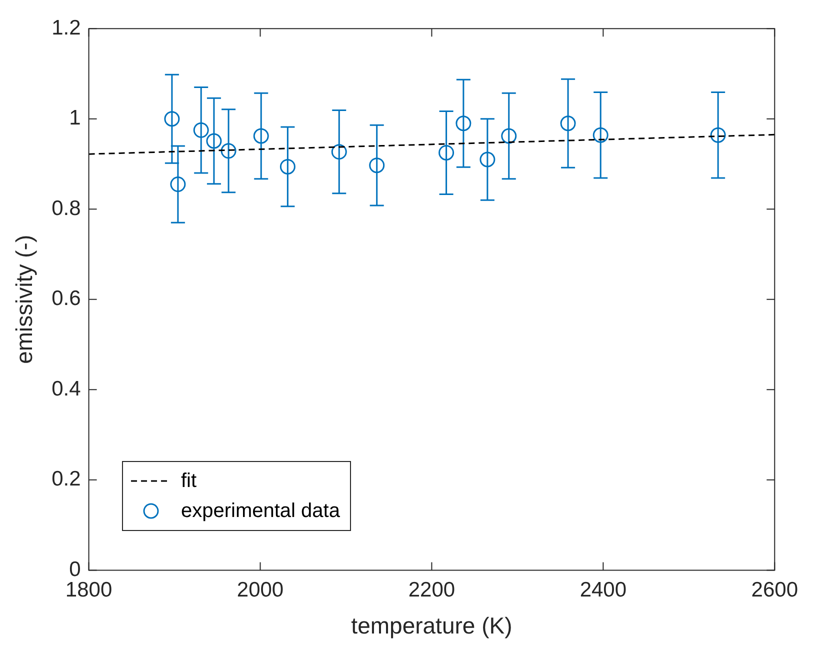 This screenshot has height=653, width=814. I want to click on y-axis-title: emissivity (-), so click(24, 299).